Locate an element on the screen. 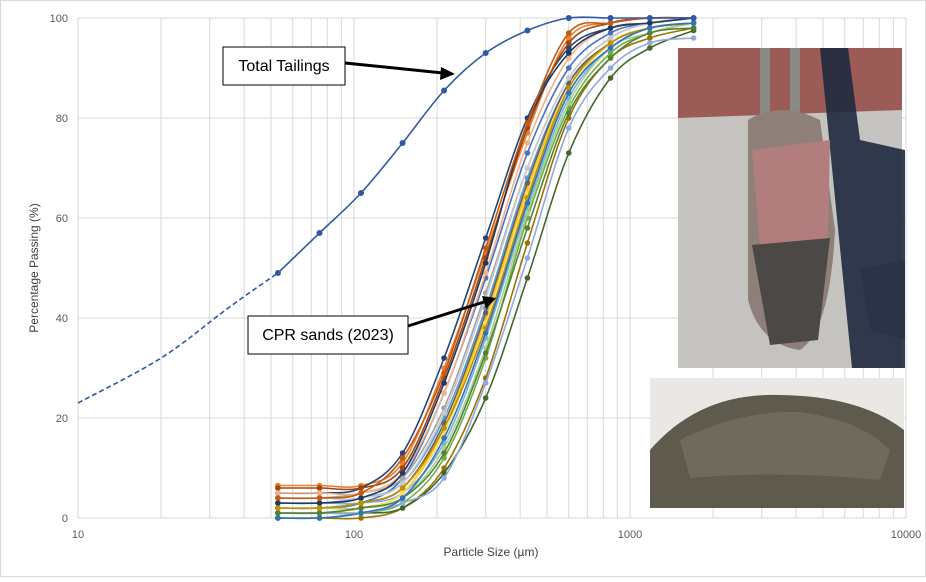  annotation-arrowhead is located at coordinates (447, 73).